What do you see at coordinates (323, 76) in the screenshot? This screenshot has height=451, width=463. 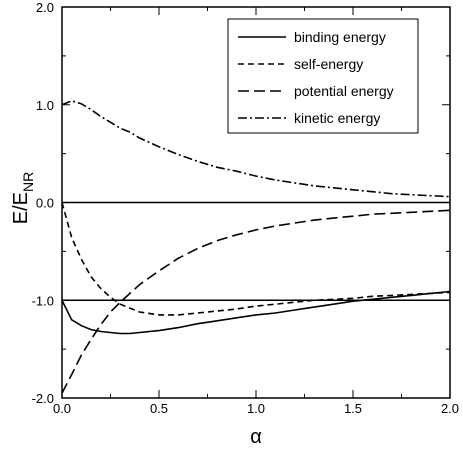 I see `legend-box` at bounding box center [323, 76].